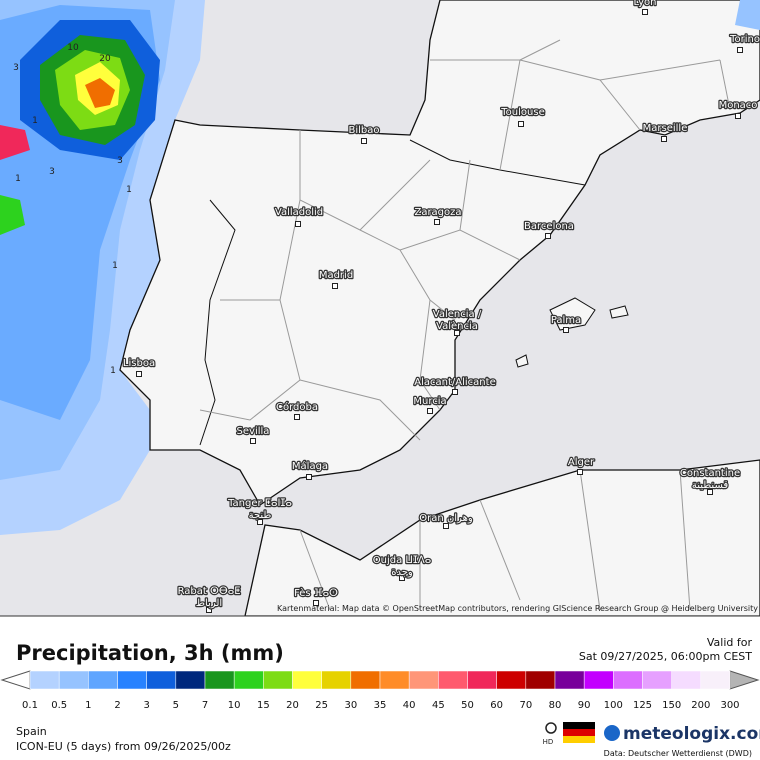 The height and width of the screenshot is (760, 760). What do you see at coordinates (150, 653) in the screenshot?
I see `title: Precipitation, 3h (mm)` at bounding box center [150, 653].